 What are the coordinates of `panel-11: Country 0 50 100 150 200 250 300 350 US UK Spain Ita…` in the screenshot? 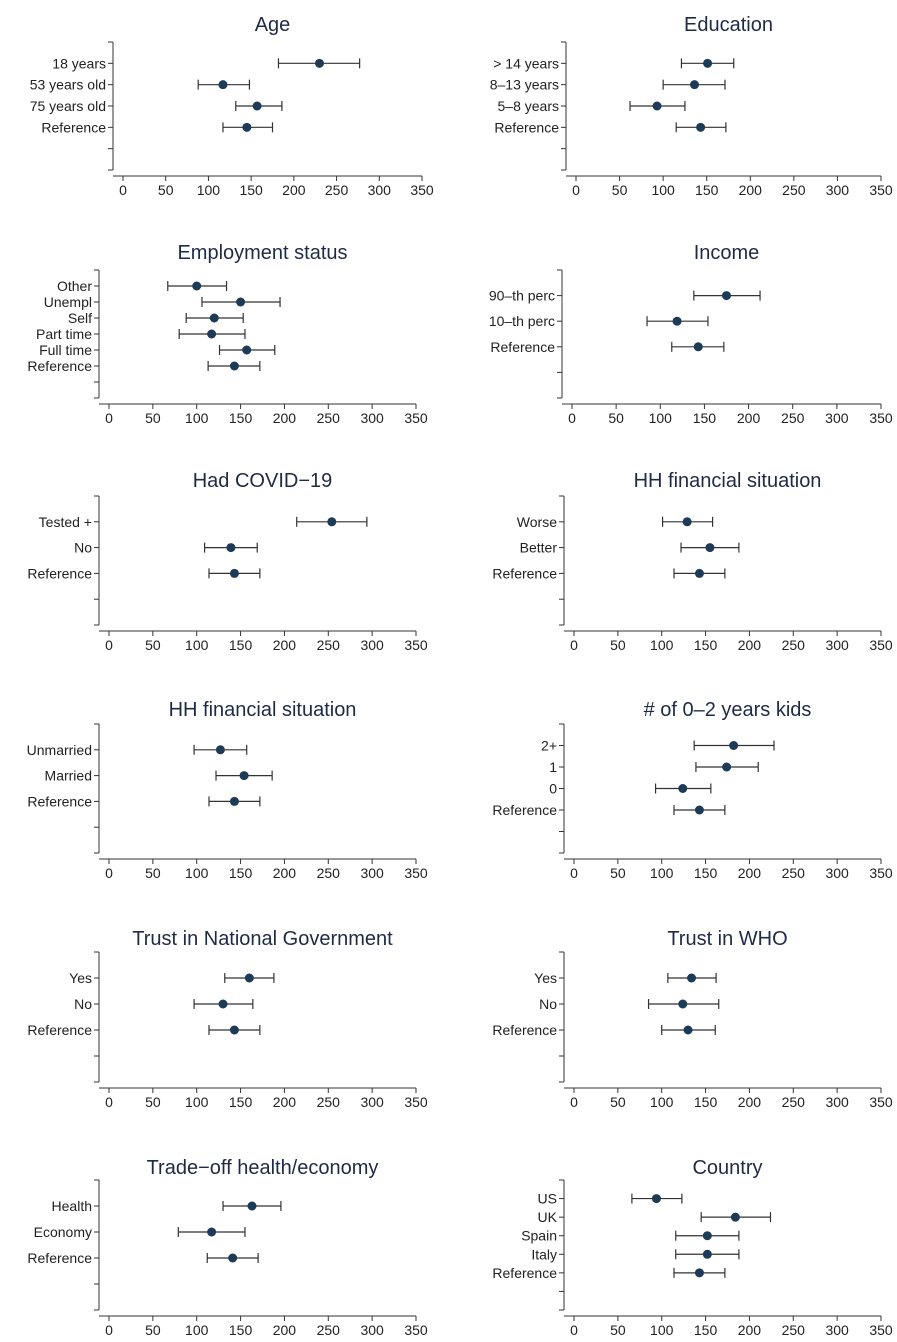 It's located at (692, 1247).